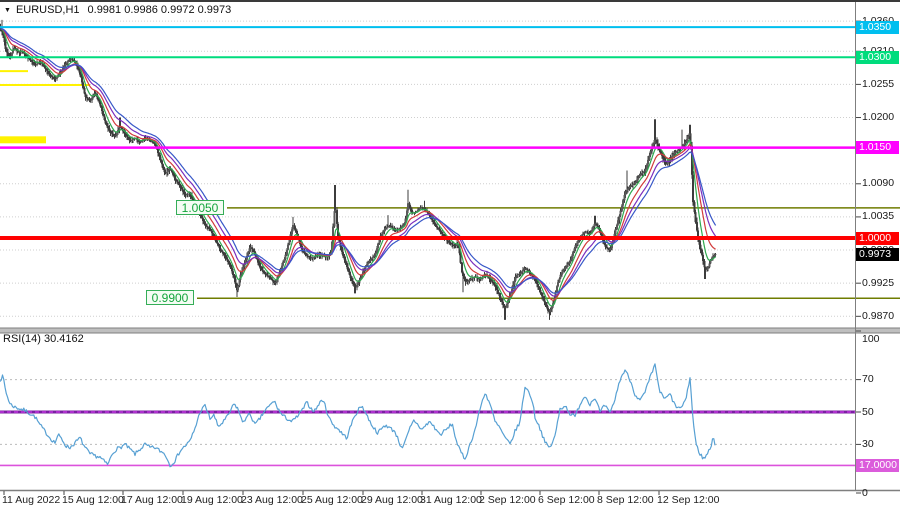 Image resolution: width=900 pixels, height=508 pixels. Describe the element at coordinates (548, 253) in the screenshot. I see `support-resistance-lines` at that location.